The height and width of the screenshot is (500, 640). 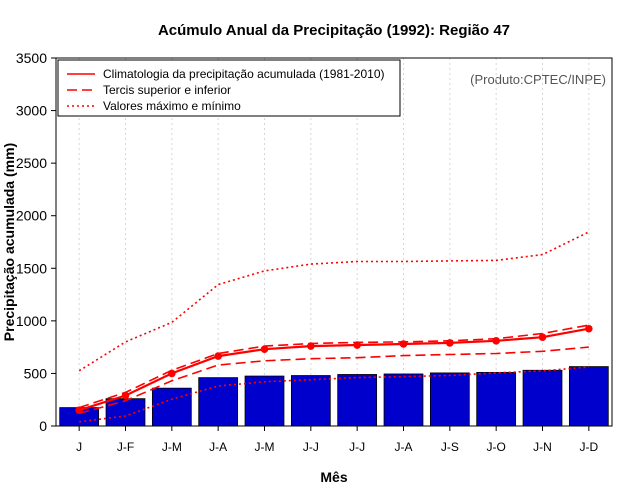 I want to click on y-tick-label: 0, so click(x=43, y=426).